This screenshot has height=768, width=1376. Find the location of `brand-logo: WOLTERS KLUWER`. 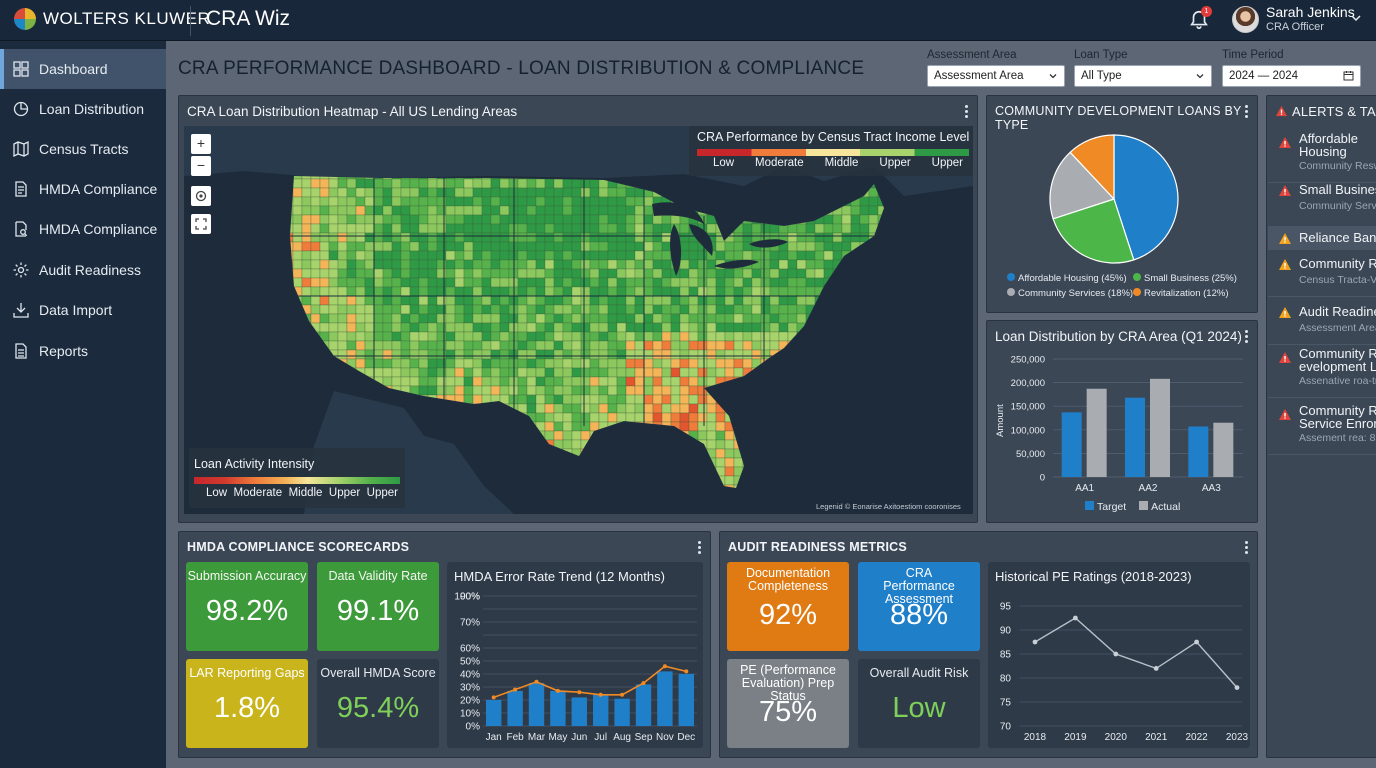

brand-logo: WOLTERS KLUWER is located at coordinates (112, 19).